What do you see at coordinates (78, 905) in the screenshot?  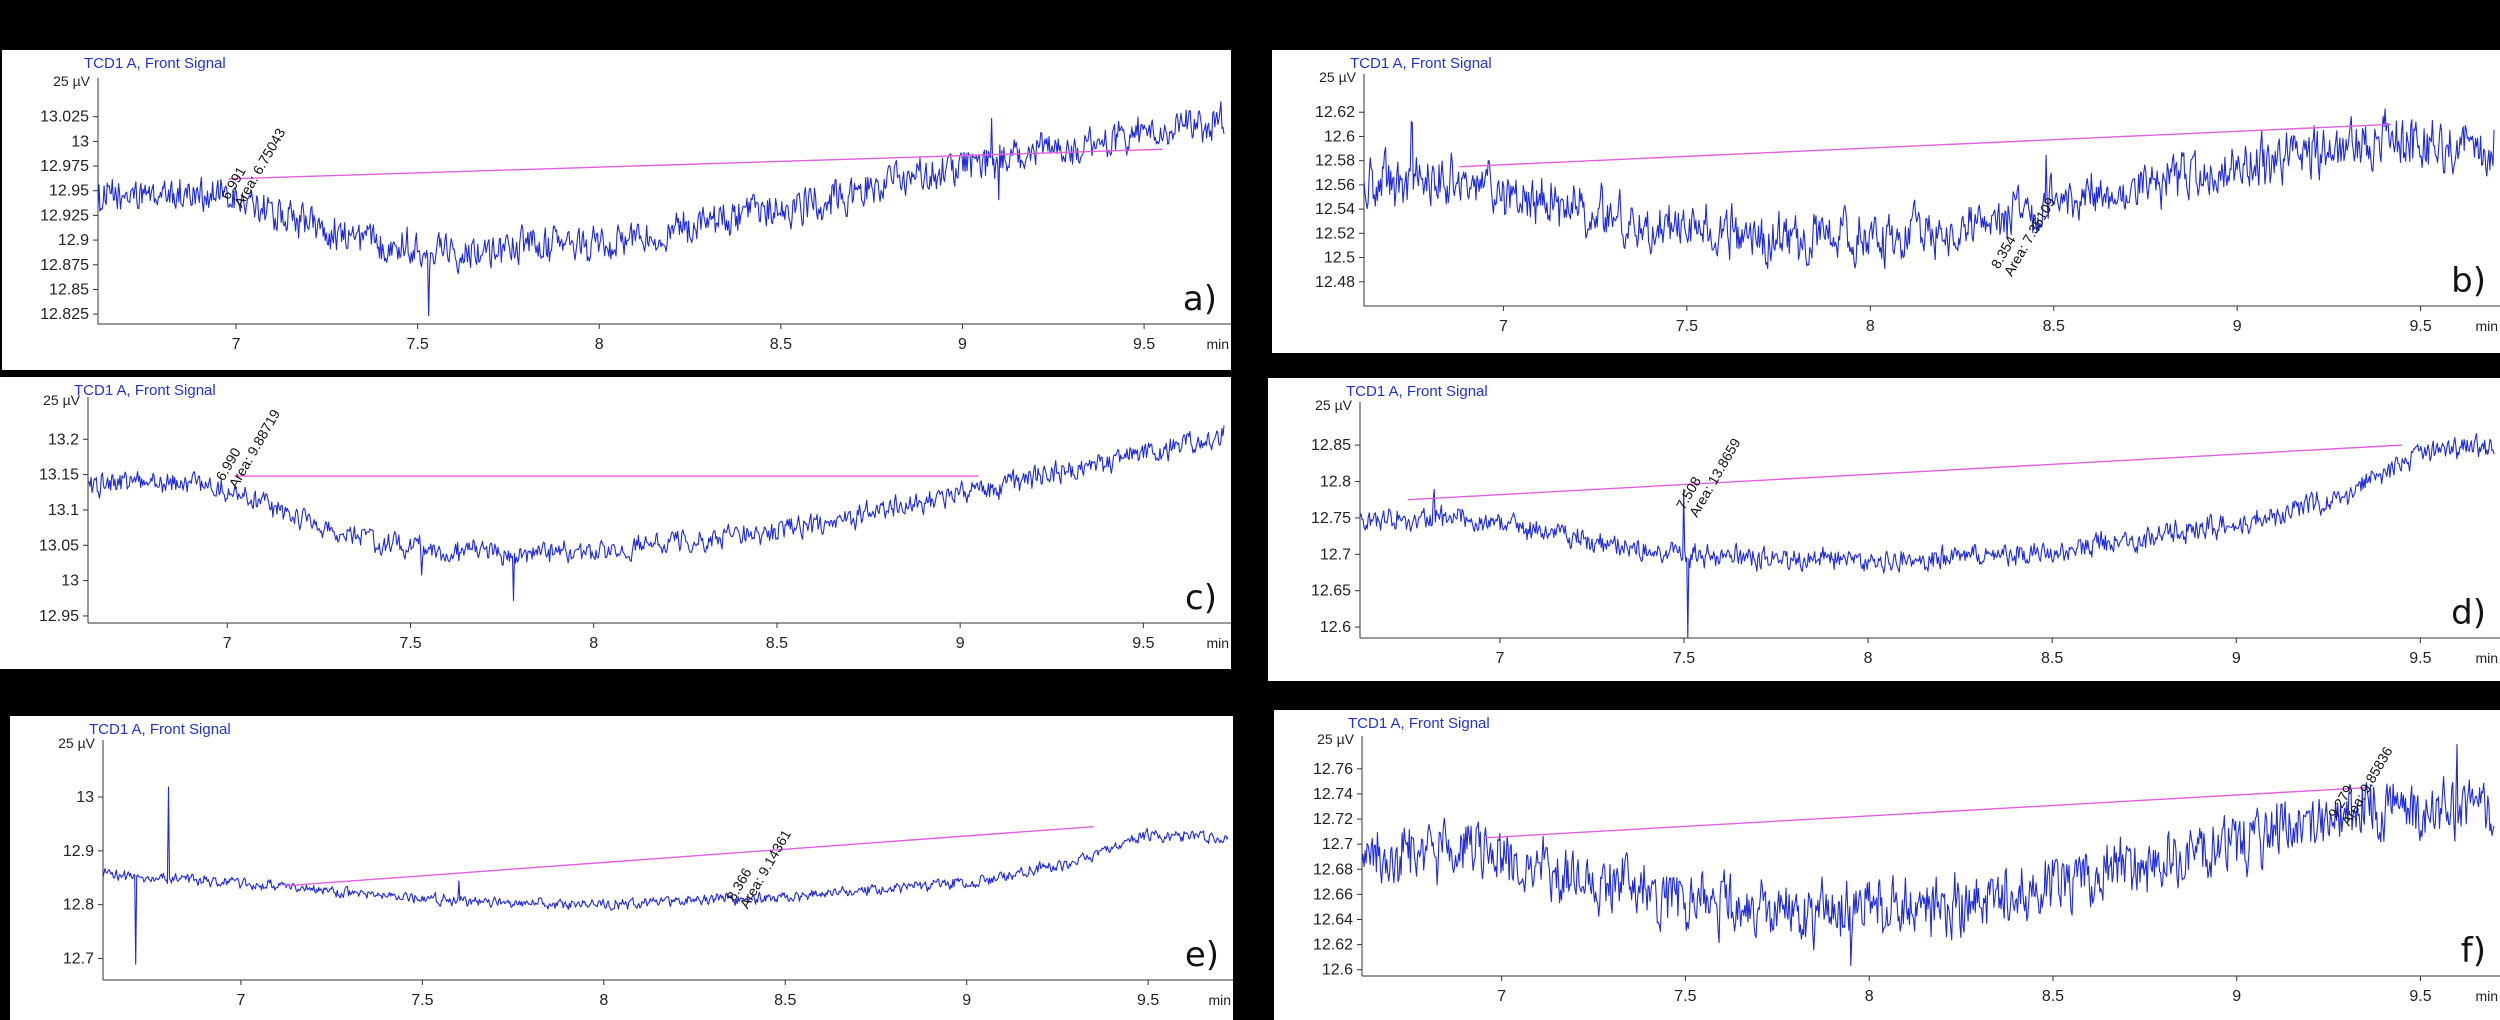 I see `y-tick-label-e: 12.8` at bounding box center [78, 905].